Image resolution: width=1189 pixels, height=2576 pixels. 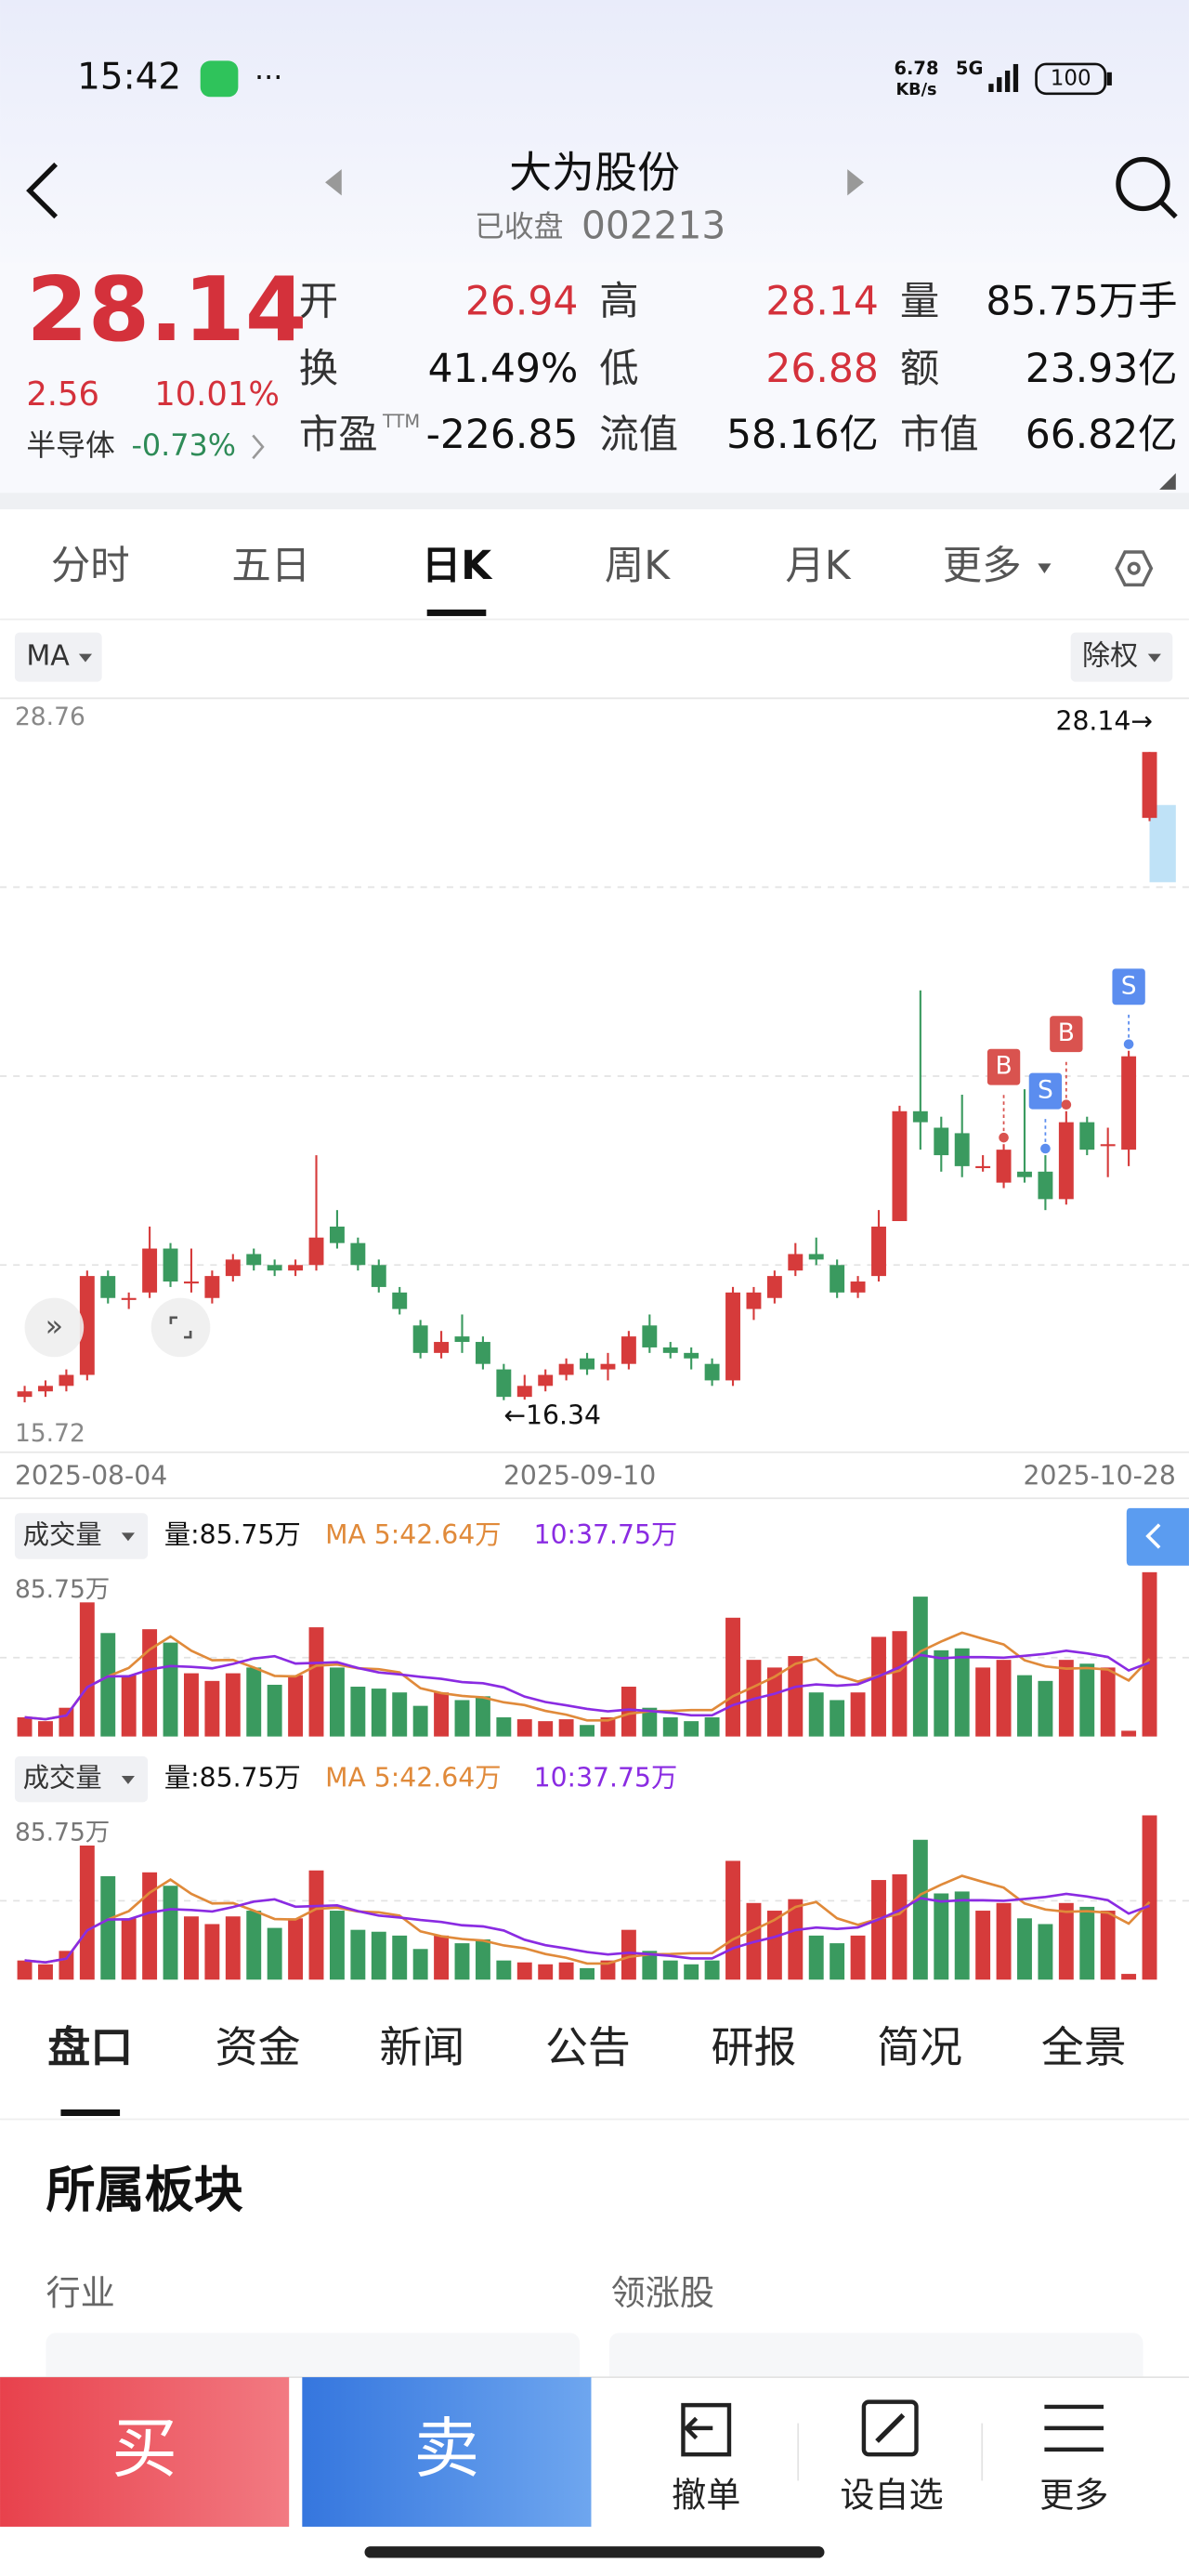 I want to click on adjust-button, so click(x=1122, y=657).